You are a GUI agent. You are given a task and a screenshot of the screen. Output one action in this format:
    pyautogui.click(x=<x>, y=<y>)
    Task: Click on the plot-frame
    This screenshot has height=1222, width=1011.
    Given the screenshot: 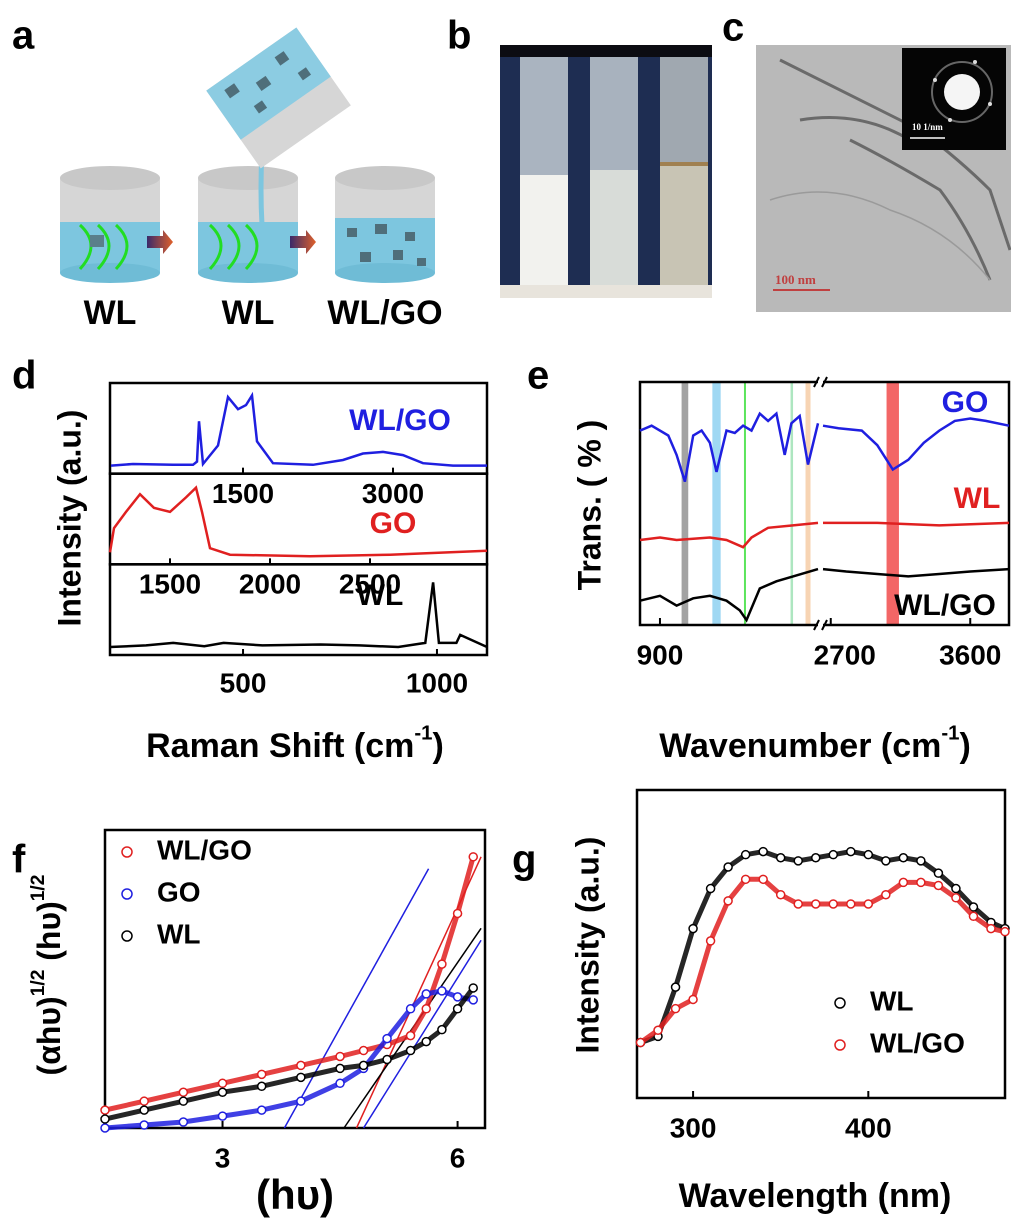 What is the action you would take?
    pyautogui.click(x=295, y=979)
    